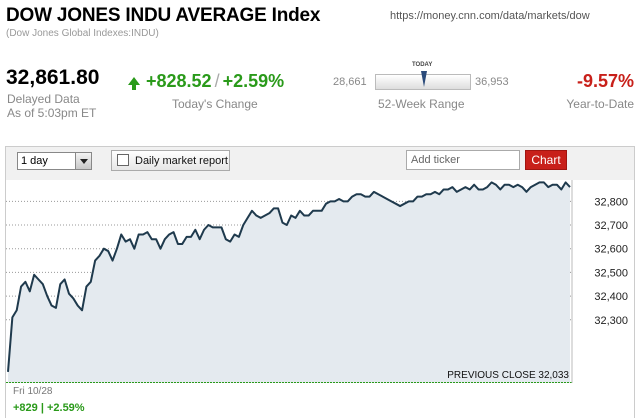 Image resolution: width=640 pixels, height=420 pixels. I want to click on chart-date: Fri 10/28, so click(33, 391).